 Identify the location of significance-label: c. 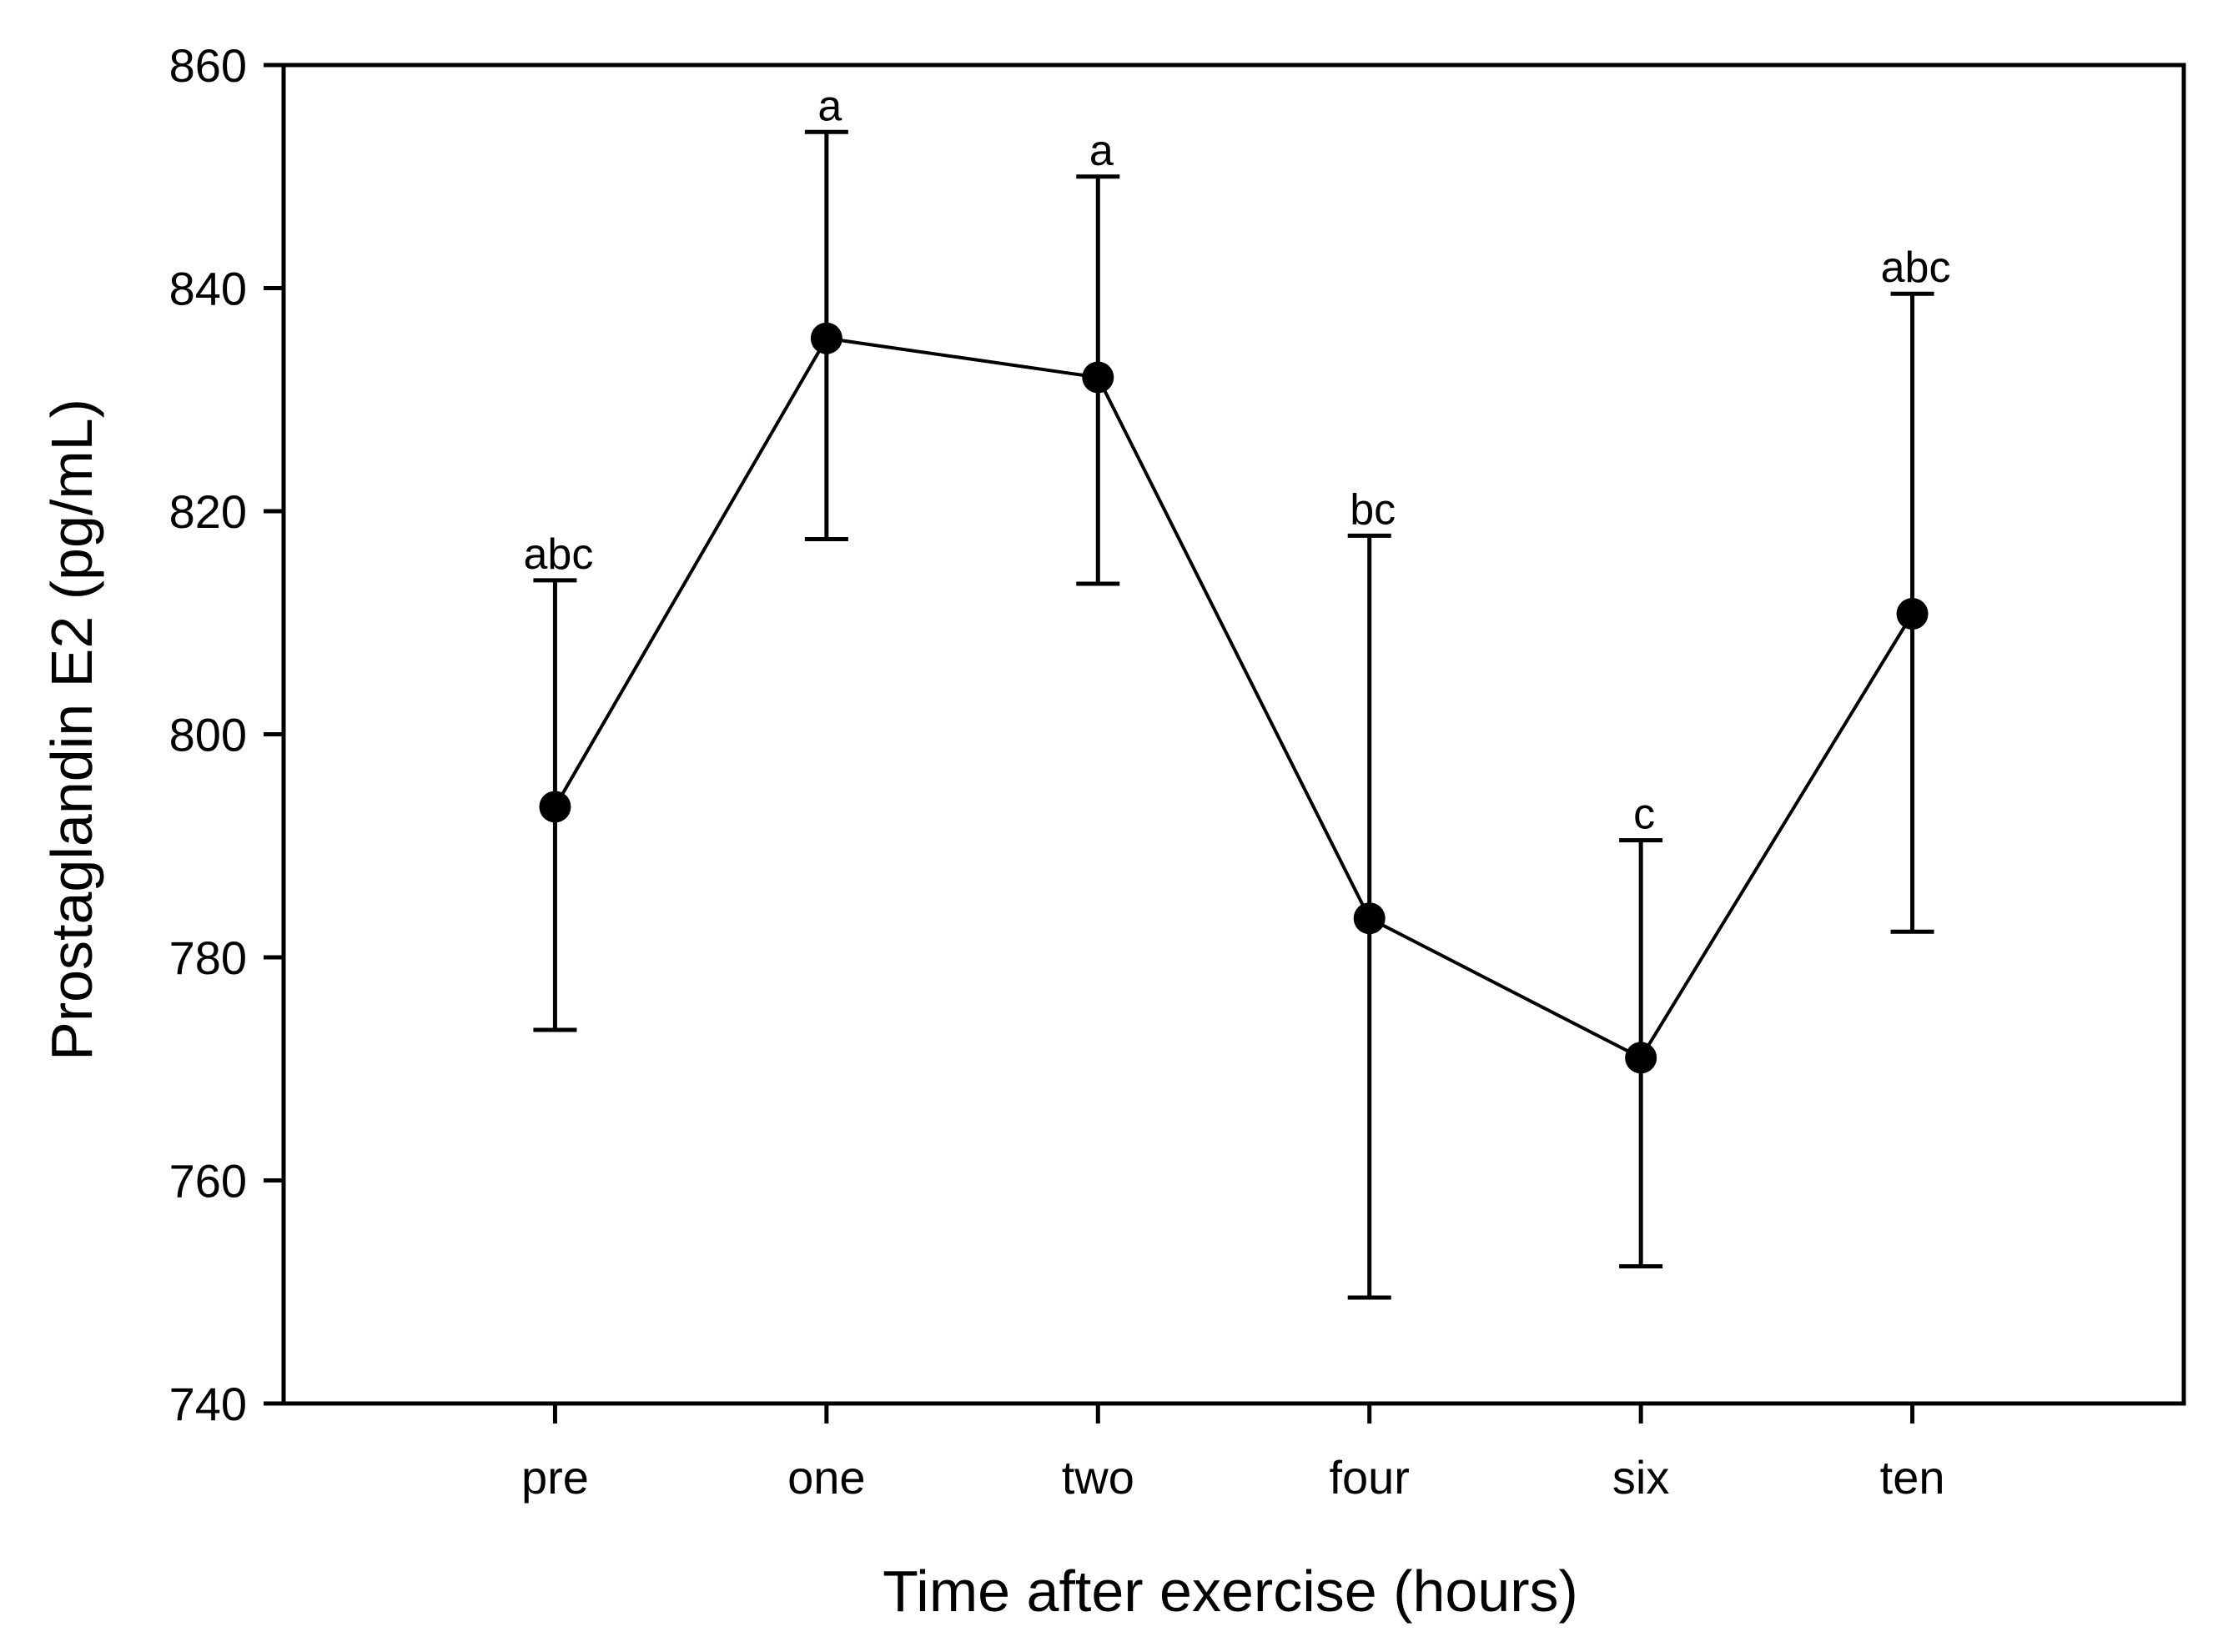
(1644, 815).